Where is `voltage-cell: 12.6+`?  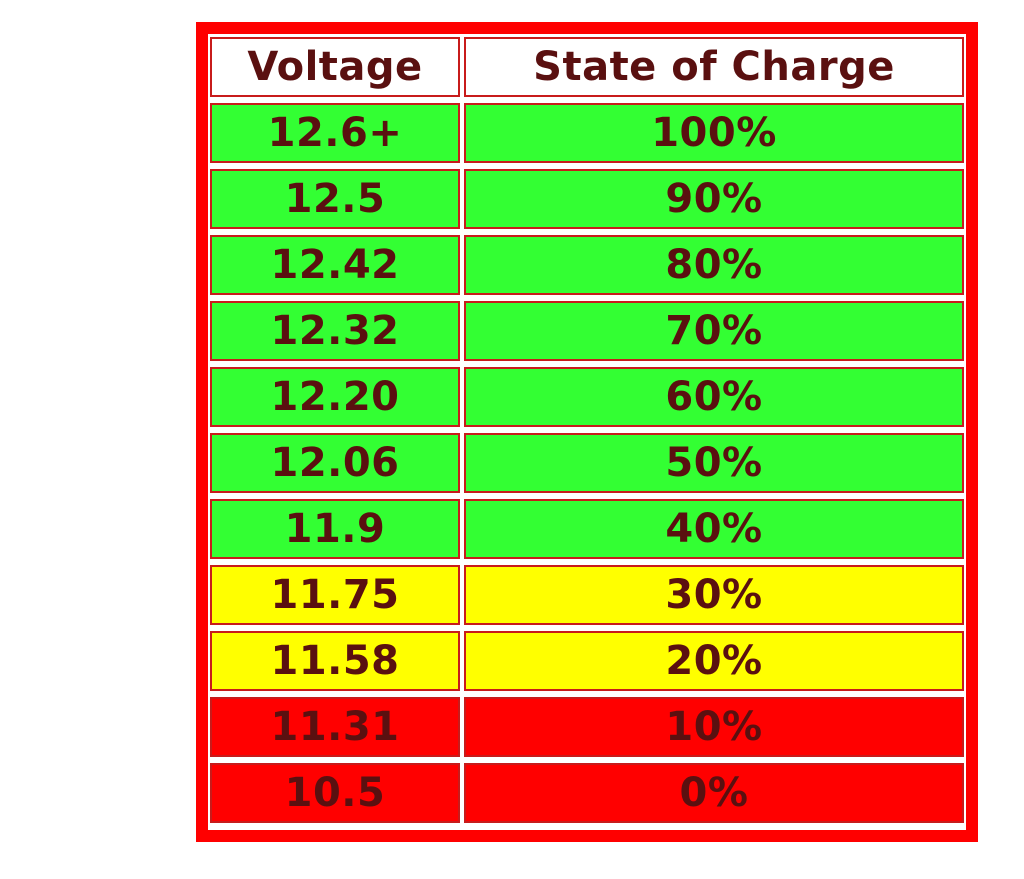
voltage-cell: 12.6+ is located at coordinates (335, 133).